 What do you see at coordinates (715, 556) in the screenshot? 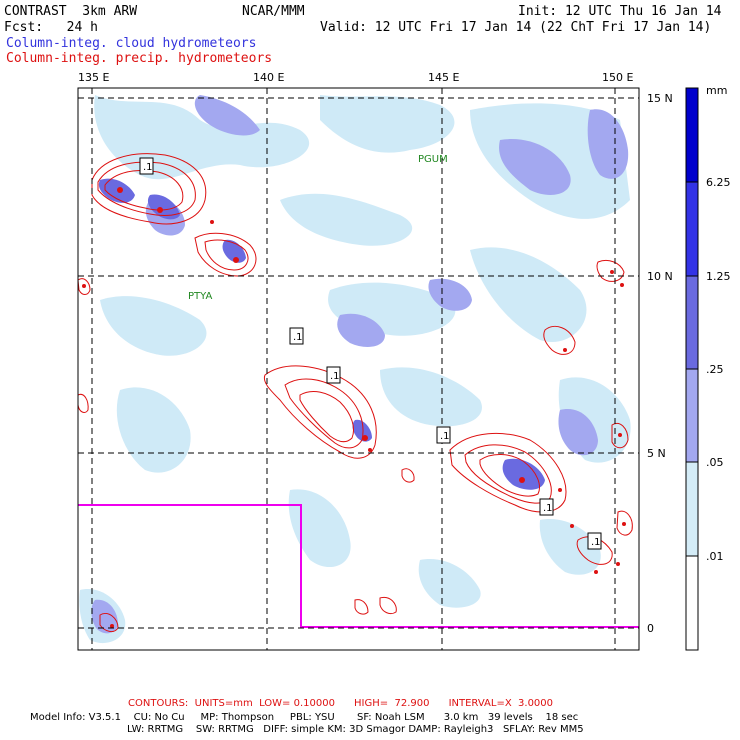
I see `colorbar-label-.01: .01` at bounding box center [715, 556].